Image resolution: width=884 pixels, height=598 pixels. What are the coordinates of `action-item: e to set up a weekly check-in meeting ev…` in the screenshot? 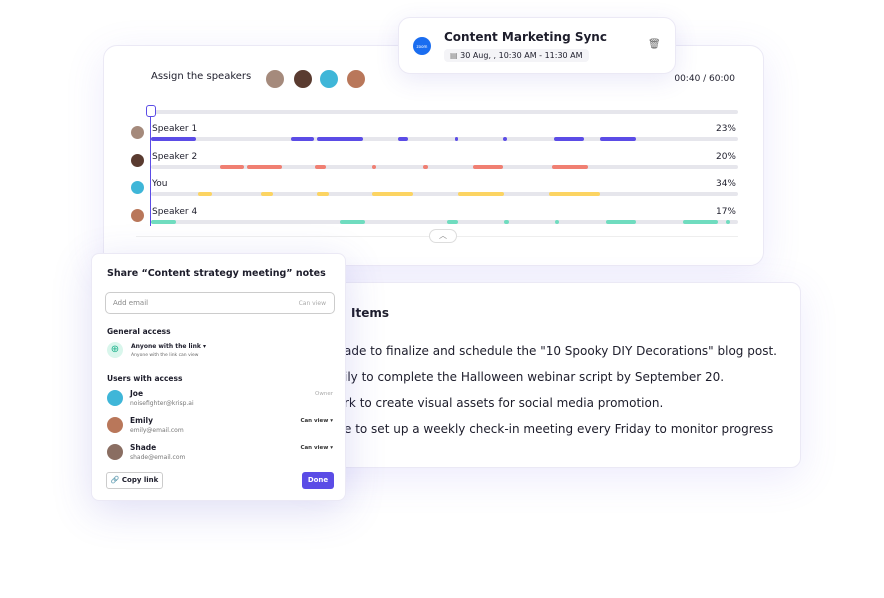 It's located at (559, 429).